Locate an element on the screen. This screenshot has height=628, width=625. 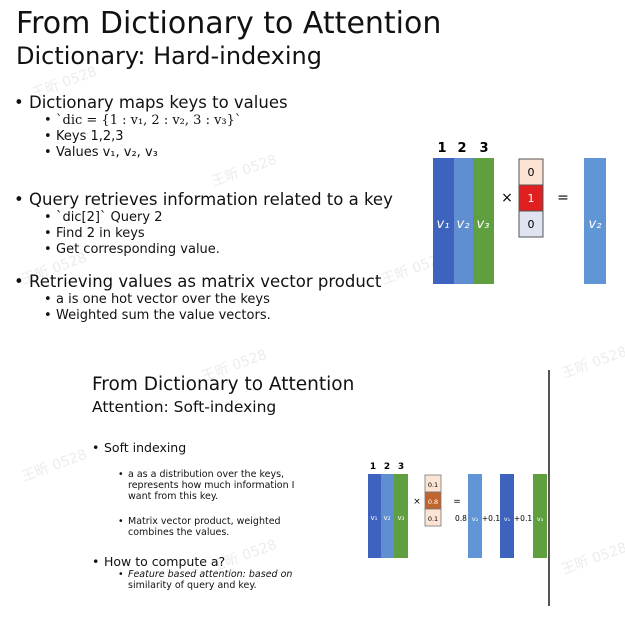
divider-line is located at coordinates (549, 488).